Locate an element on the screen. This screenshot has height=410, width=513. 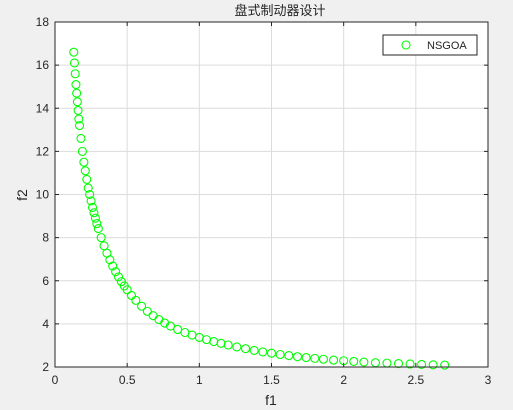
y-tick-label: 6 is located at coordinates (45, 281).